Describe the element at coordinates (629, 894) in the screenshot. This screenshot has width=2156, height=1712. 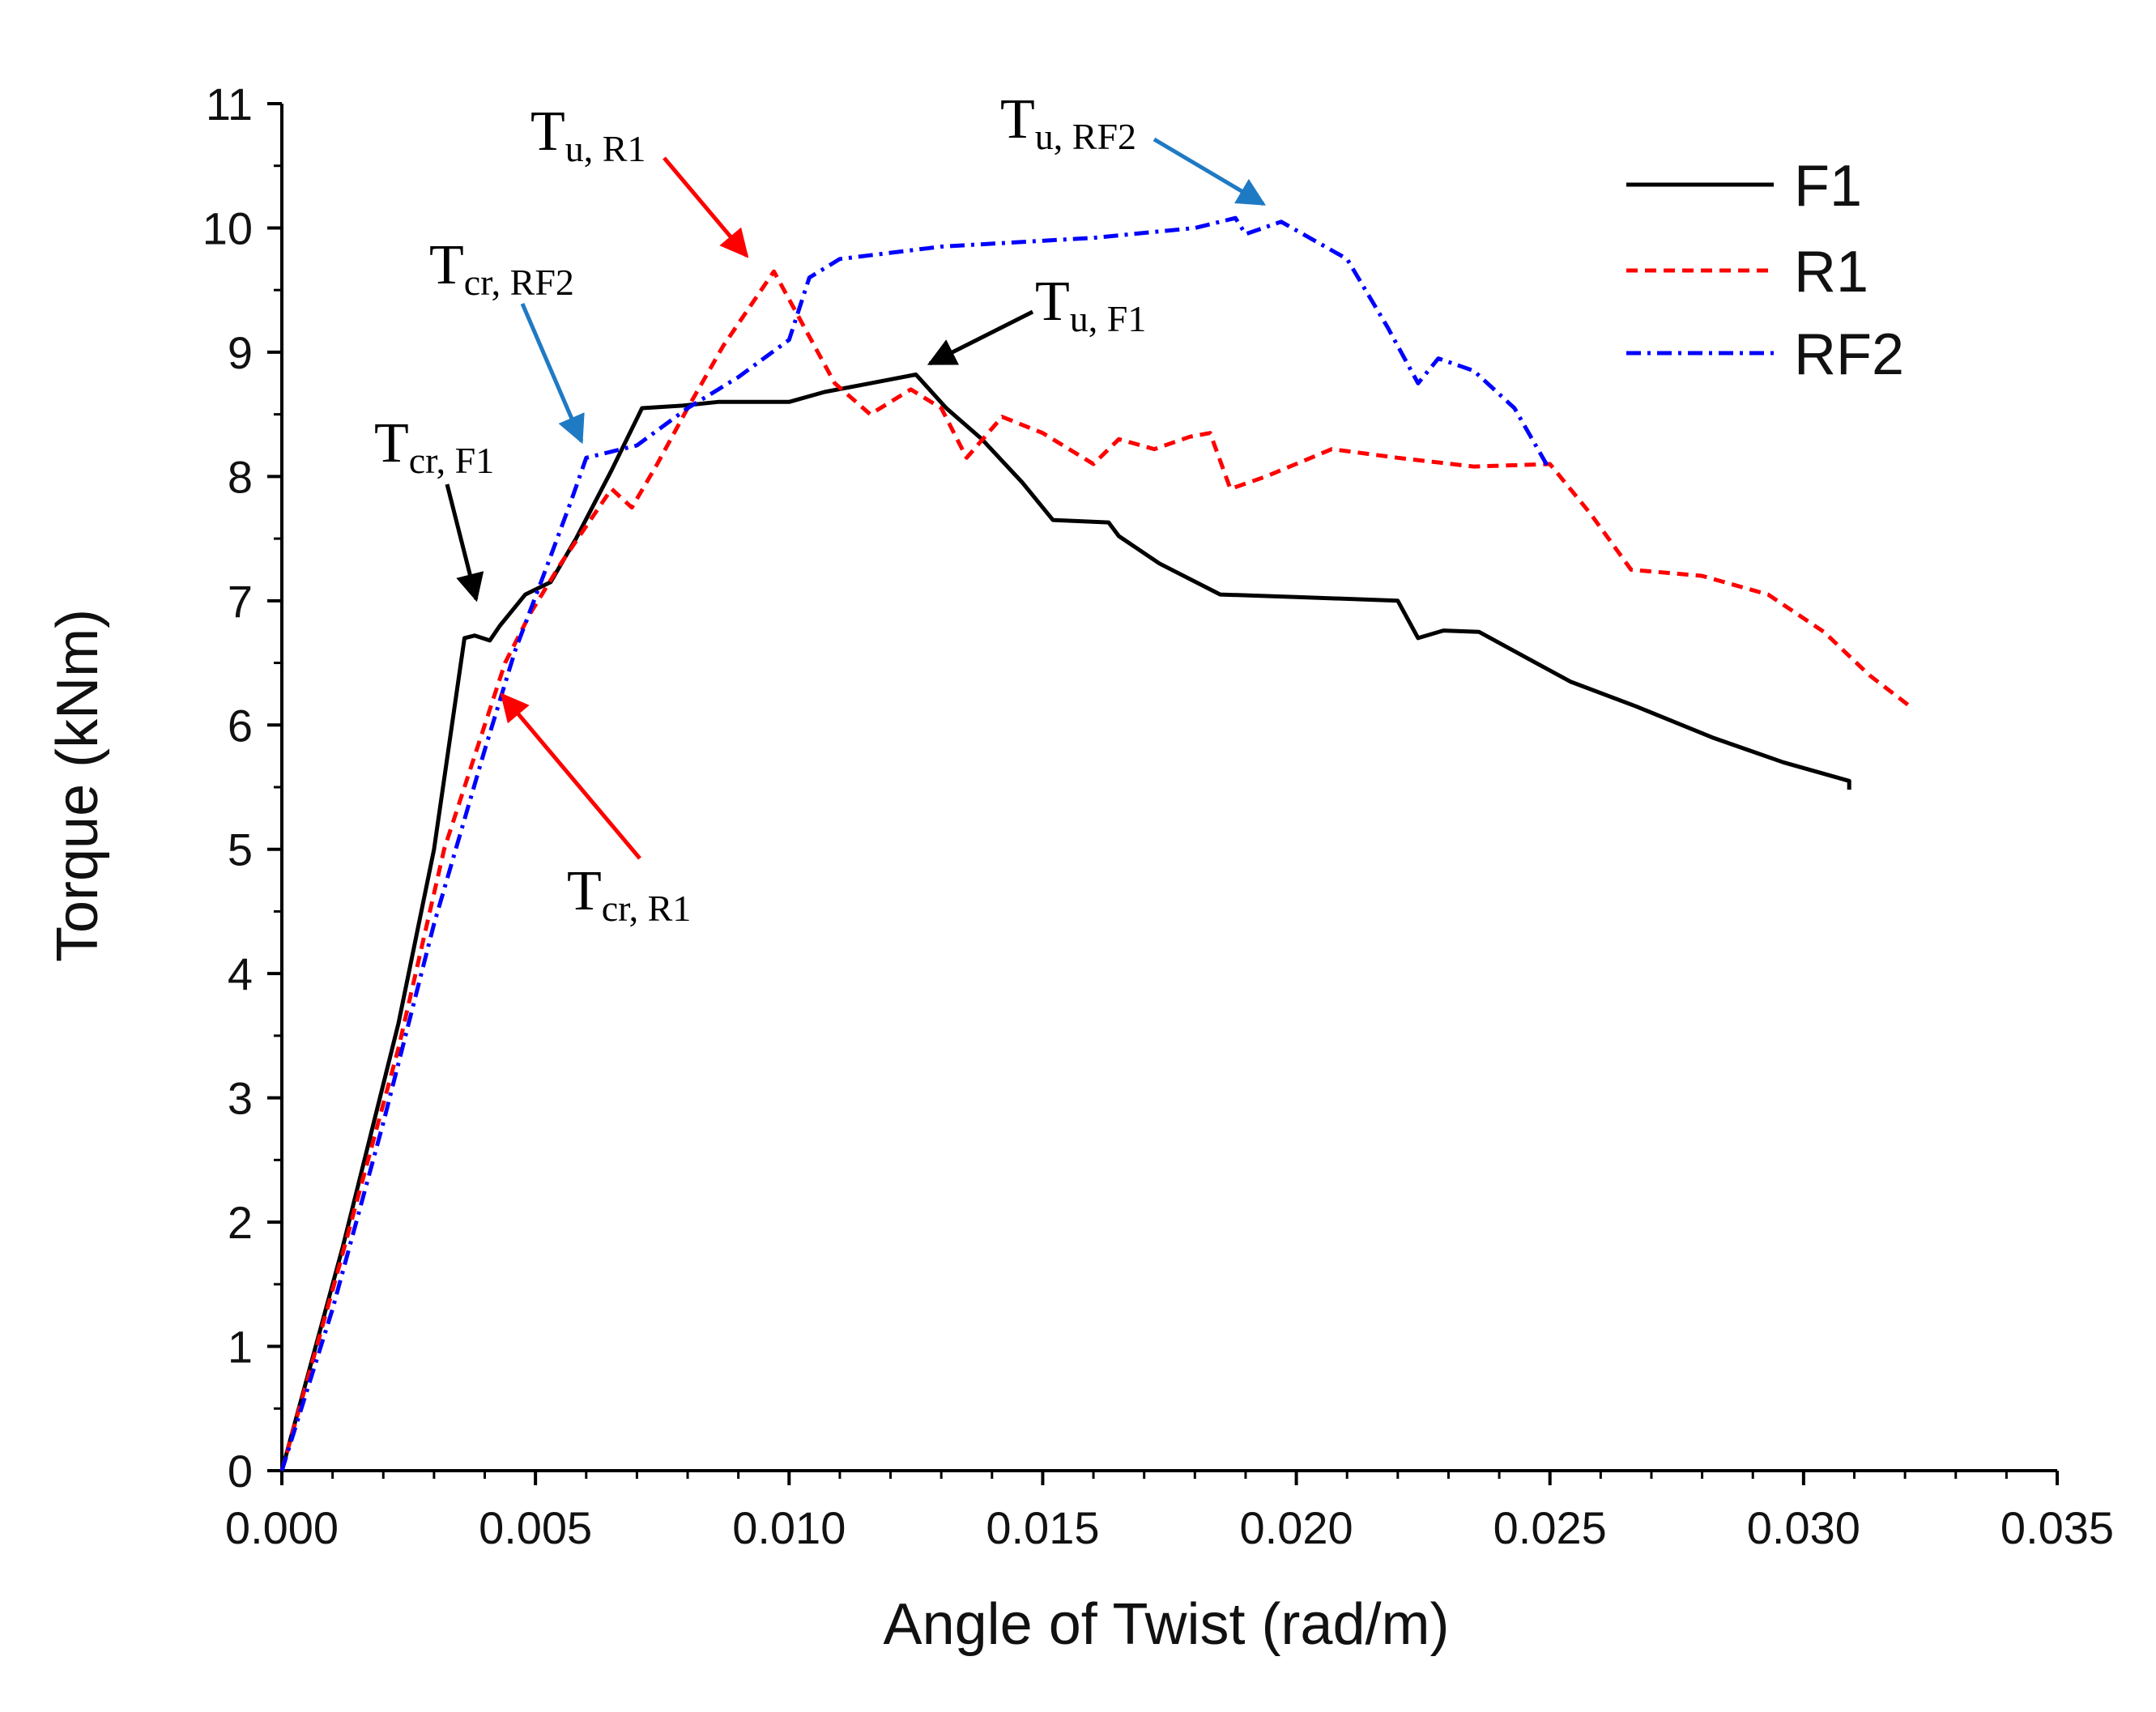
I see `annotation-label-cr-r1: Tcr, R1` at that location.